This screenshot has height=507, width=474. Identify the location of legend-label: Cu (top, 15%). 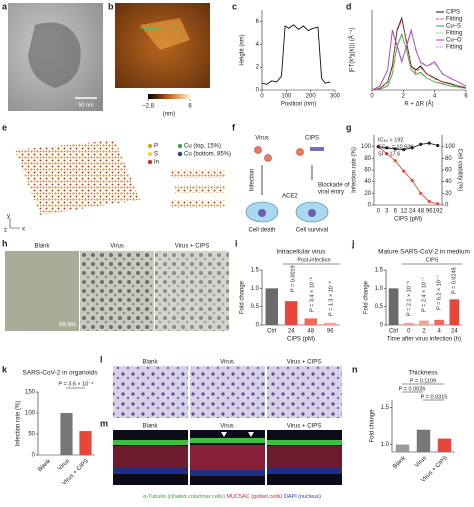
(202, 147).